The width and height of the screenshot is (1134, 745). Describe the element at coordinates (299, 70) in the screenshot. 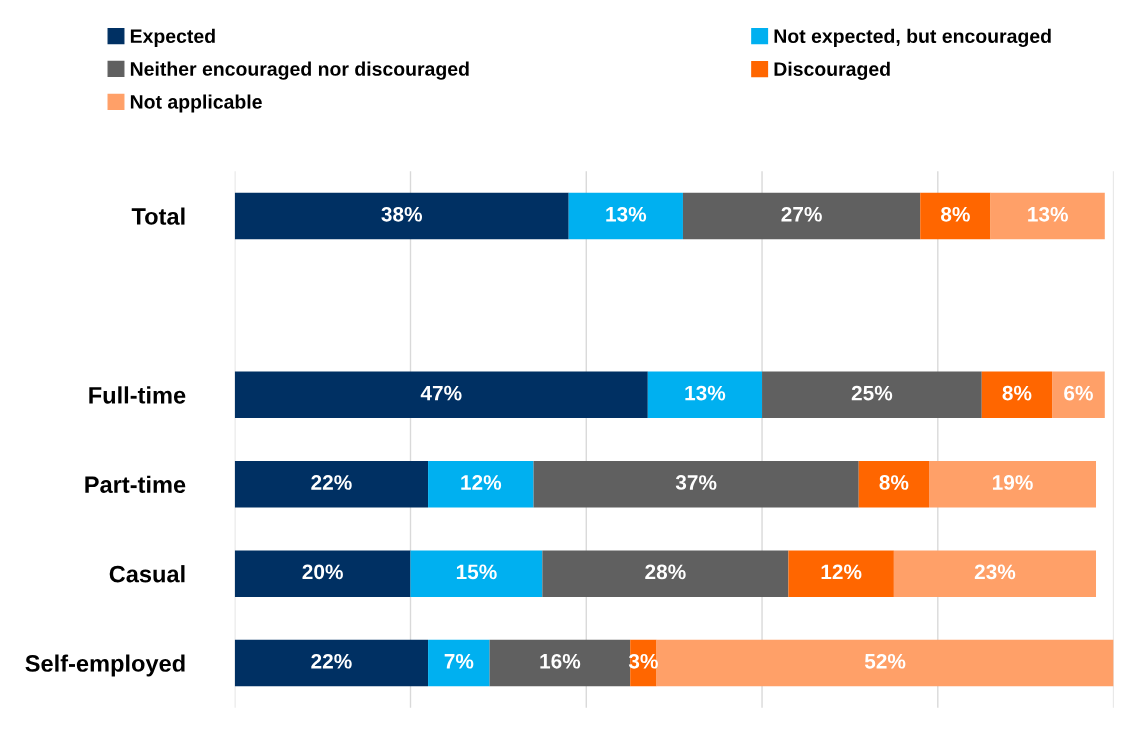

I see `legend-label: Neither encouraged nor discouraged` at that location.